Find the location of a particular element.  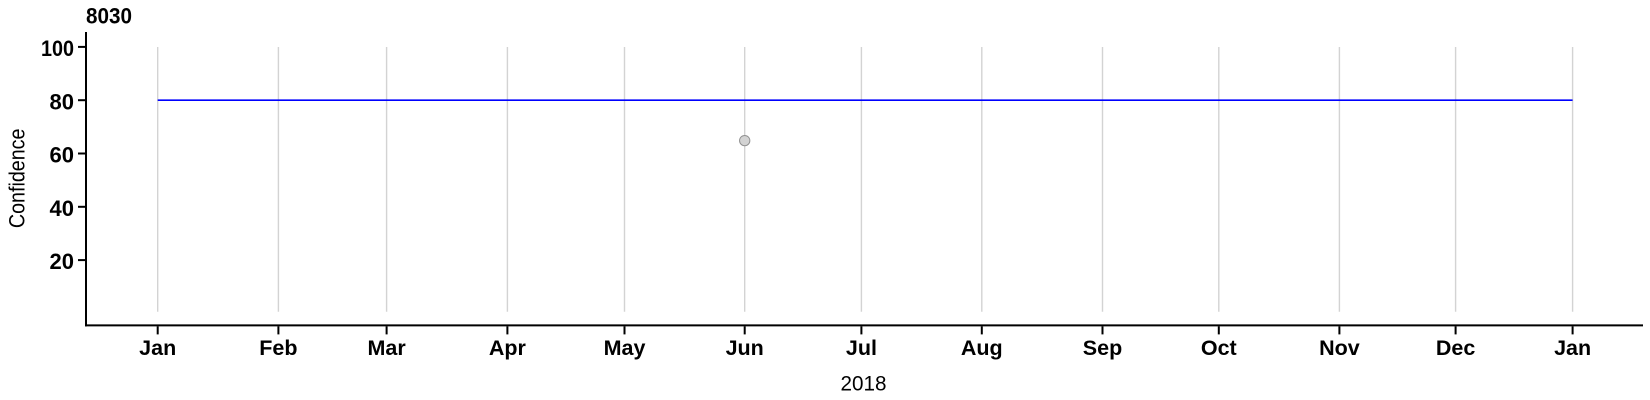

svg-text: Mar is located at coordinates (386, 348).